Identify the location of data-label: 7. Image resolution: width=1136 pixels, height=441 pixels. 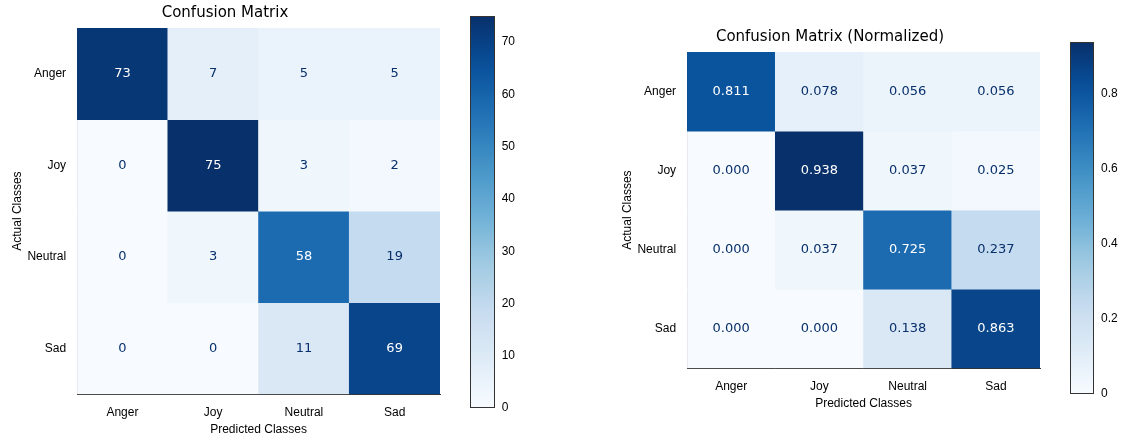
(213, 73).